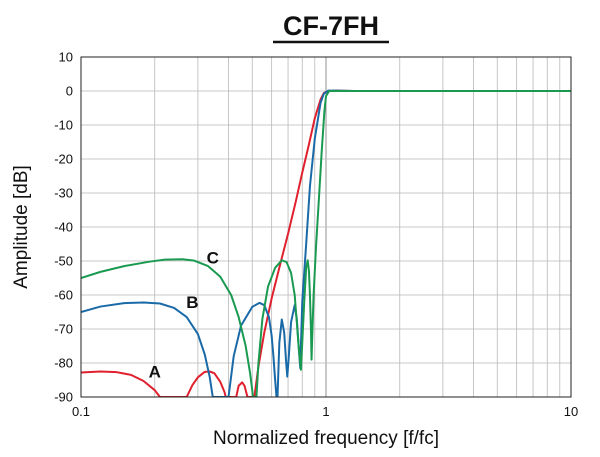 Image resolution: width=600 pixels, height=457 pixels. What do you see at coordinates (63, 159) in the screenshot?
I see `y-tick-label: -20` at bounding box center [63, 159].